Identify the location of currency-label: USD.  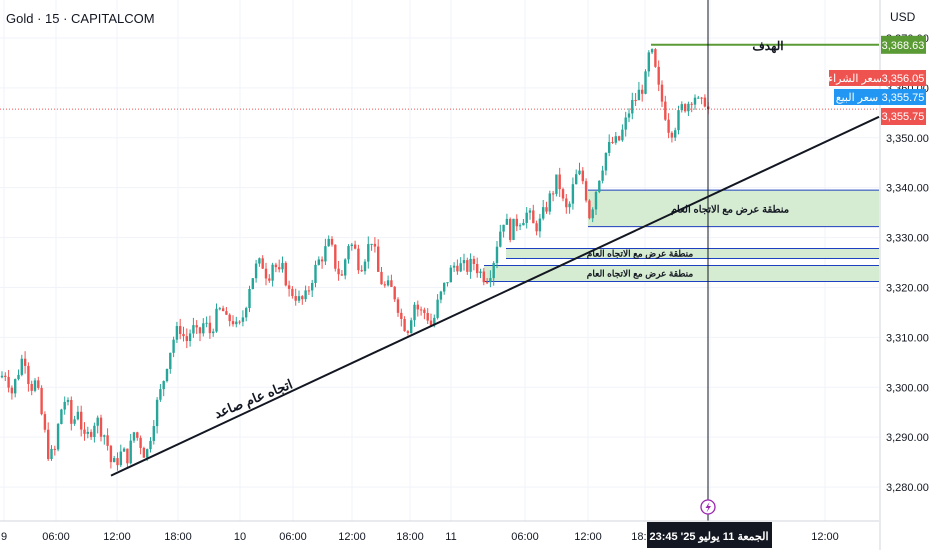
(903, 17).